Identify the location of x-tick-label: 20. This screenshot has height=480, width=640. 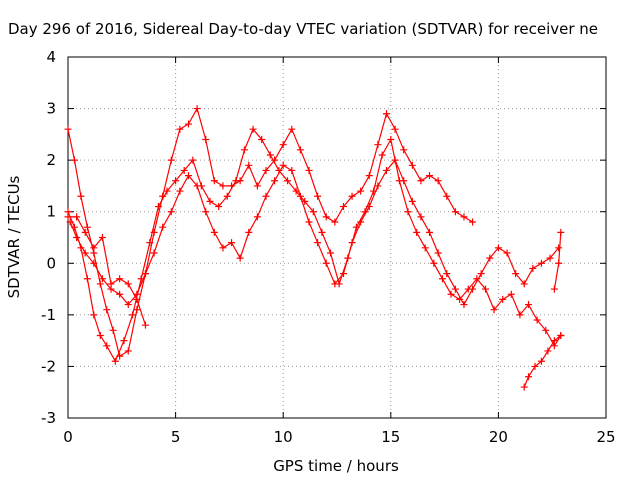
(498, 437).